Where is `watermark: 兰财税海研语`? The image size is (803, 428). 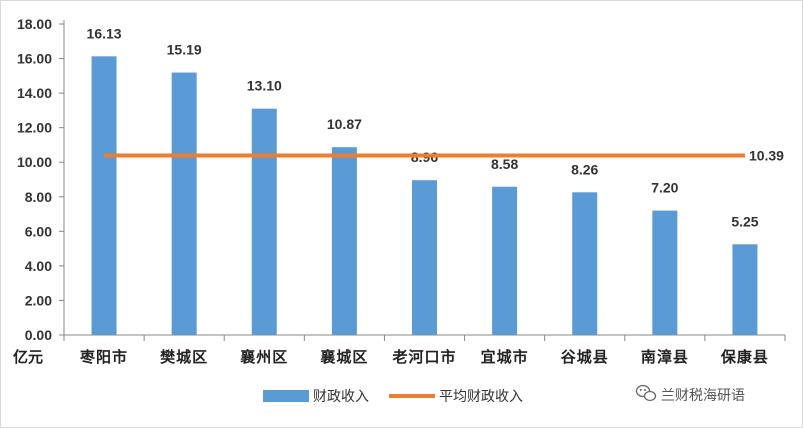 watermark: 兰财税海研语 is located at coordinates (690, 394).